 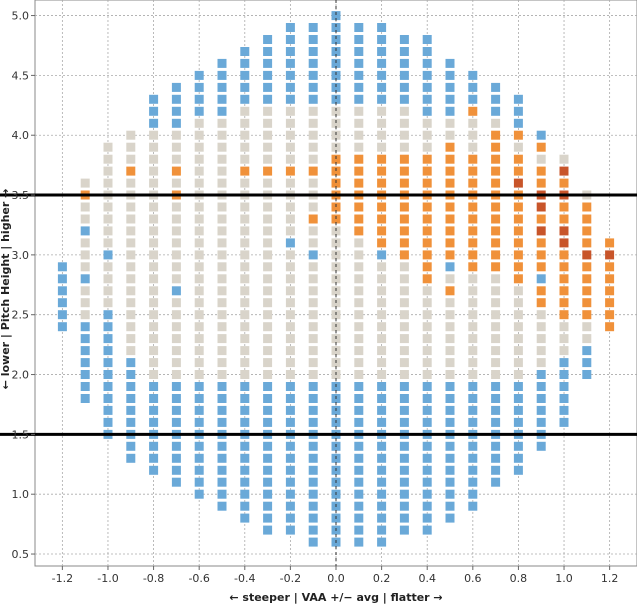 I want to click on x-tick-label: -0.6, so click(x=198, y=578).